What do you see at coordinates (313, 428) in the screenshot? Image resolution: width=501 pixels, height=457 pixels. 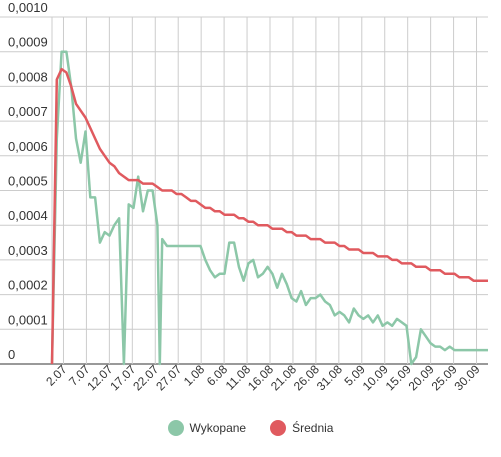 I see `legend-label-srednia: Średnia` at bounding box center [313, 428].